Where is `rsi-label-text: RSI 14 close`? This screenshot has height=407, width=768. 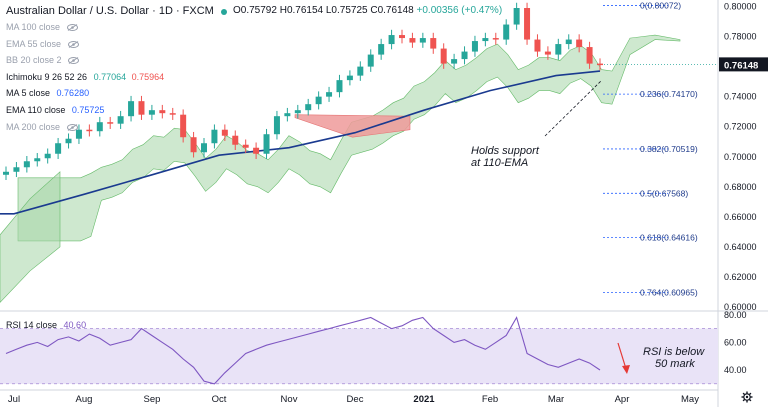
rsi-label-text: RSI 14 close is located at coordinates (32, 325).